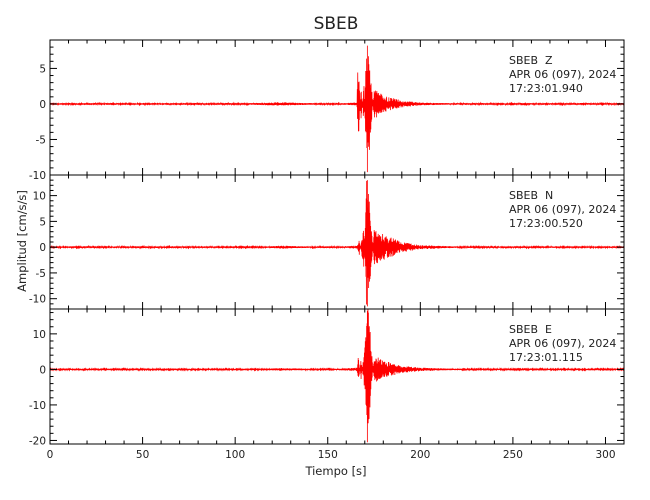 The height and width of the screenshot is (500, 650). What do you see at coordinates (420, 455) in the screenshot?
I see `x-tick-label: 200` at bounding box center [420, 455].